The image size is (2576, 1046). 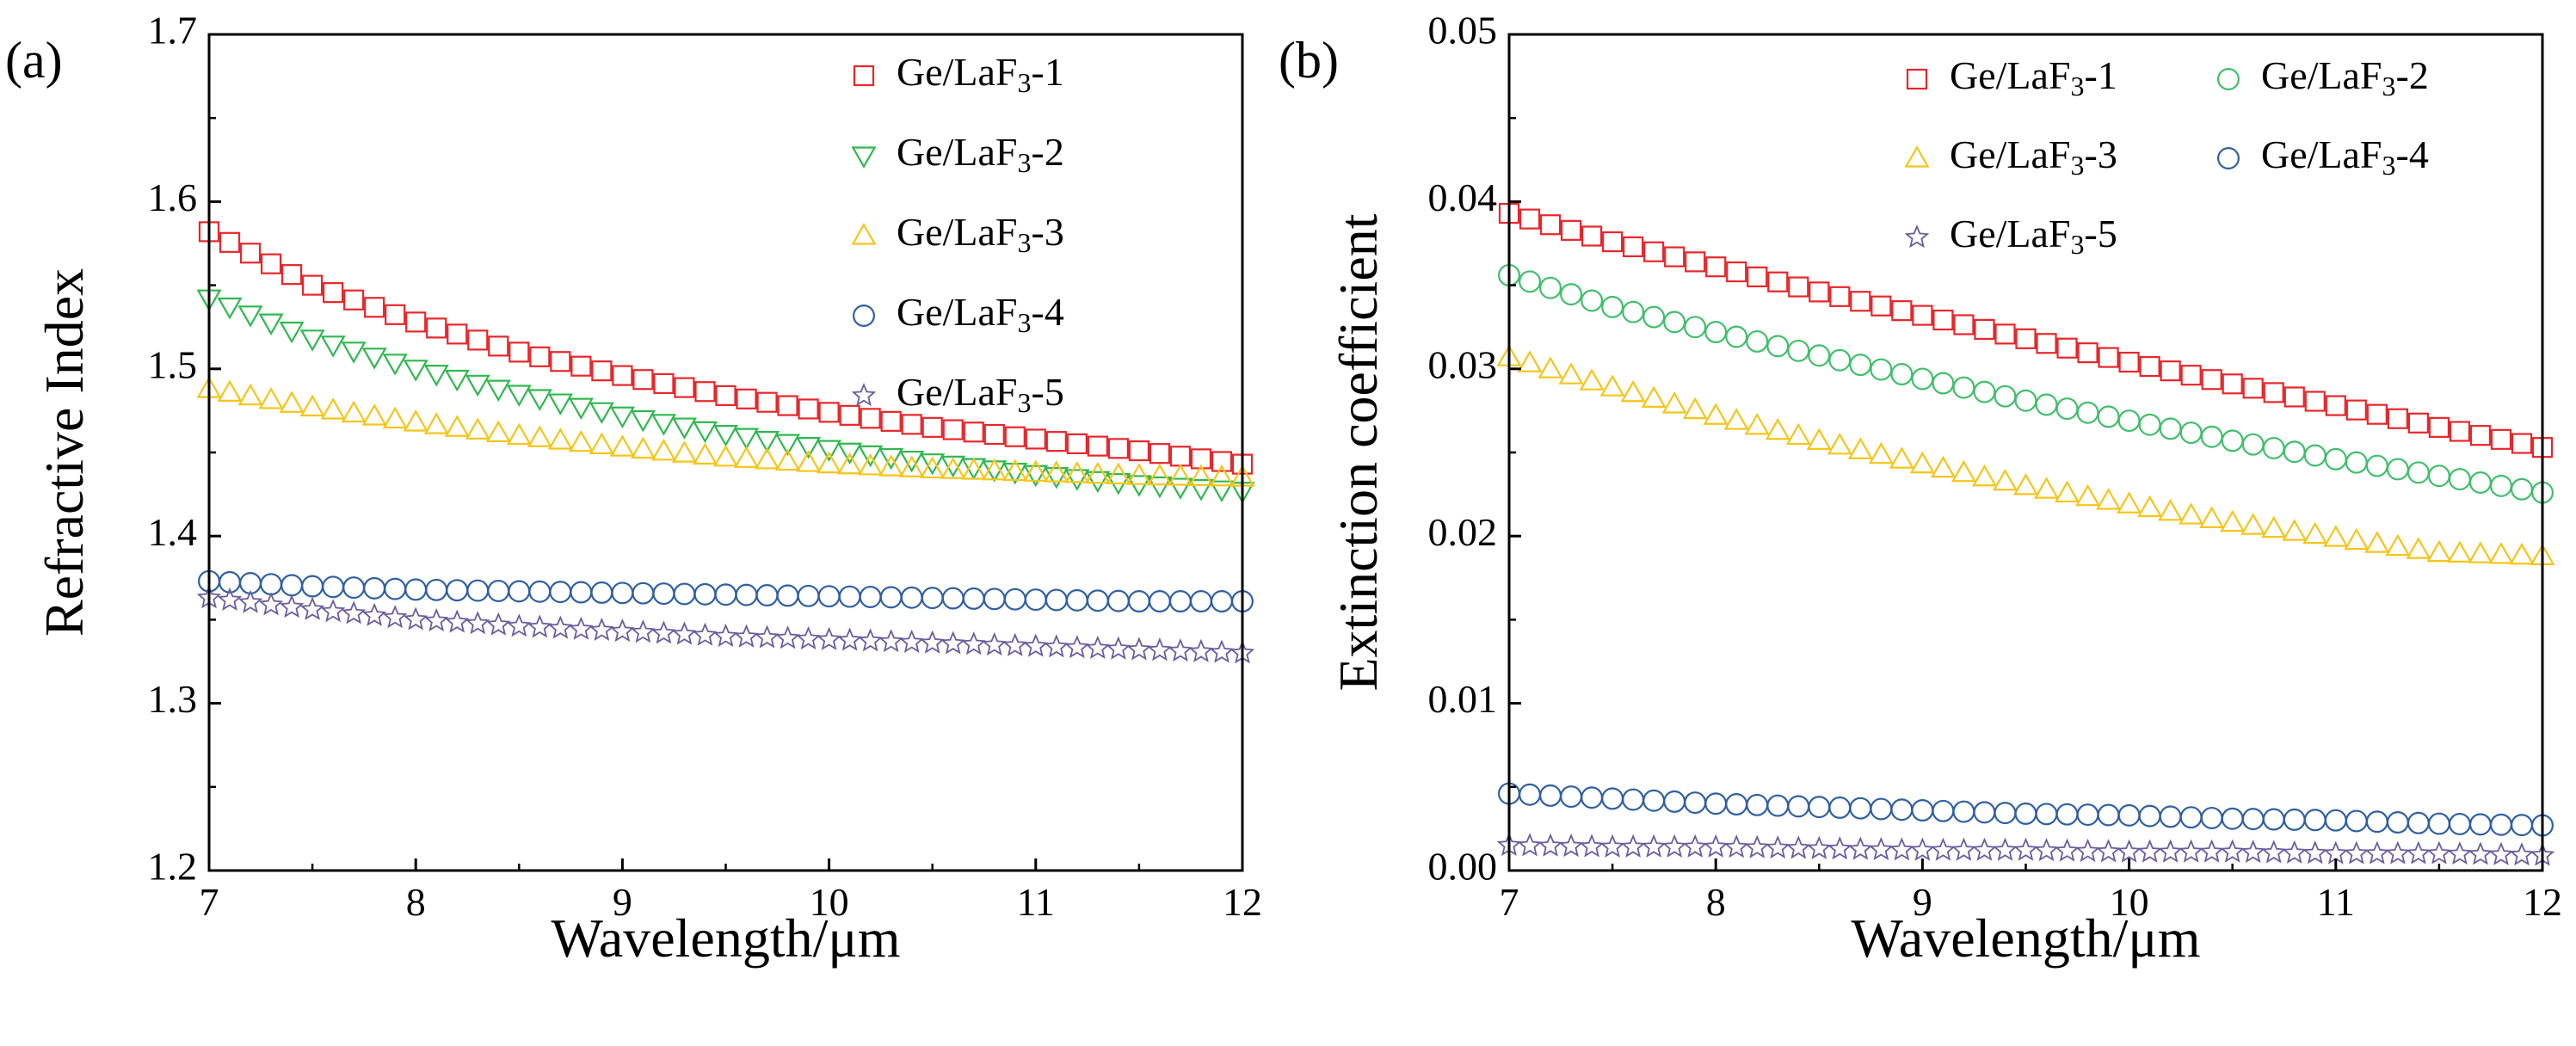 I want to click on x-tick-label: 11, so click(x=1036, y=902).